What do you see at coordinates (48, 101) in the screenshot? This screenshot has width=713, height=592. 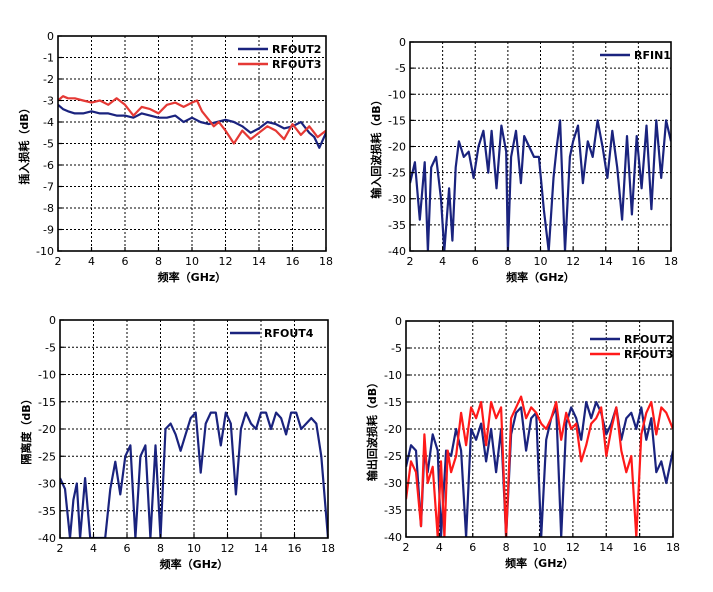 I see `y-tick-label: -3` at bounding box center [48, 101].